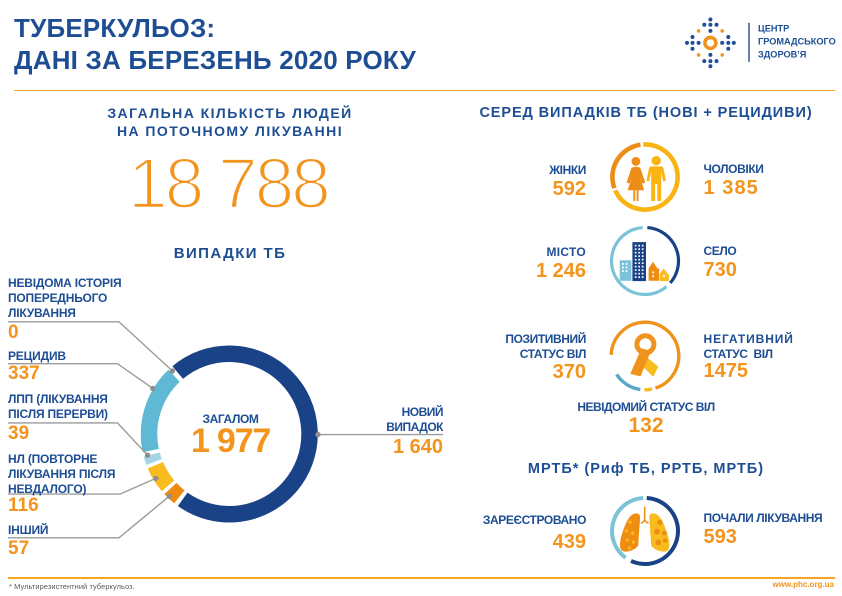 This screenshot has width=842, height=596. What do you see at coordinates (773, 29) in the screenshot?
I see `svg-text: ЦЕНТР` at bounding box center [773, 29].